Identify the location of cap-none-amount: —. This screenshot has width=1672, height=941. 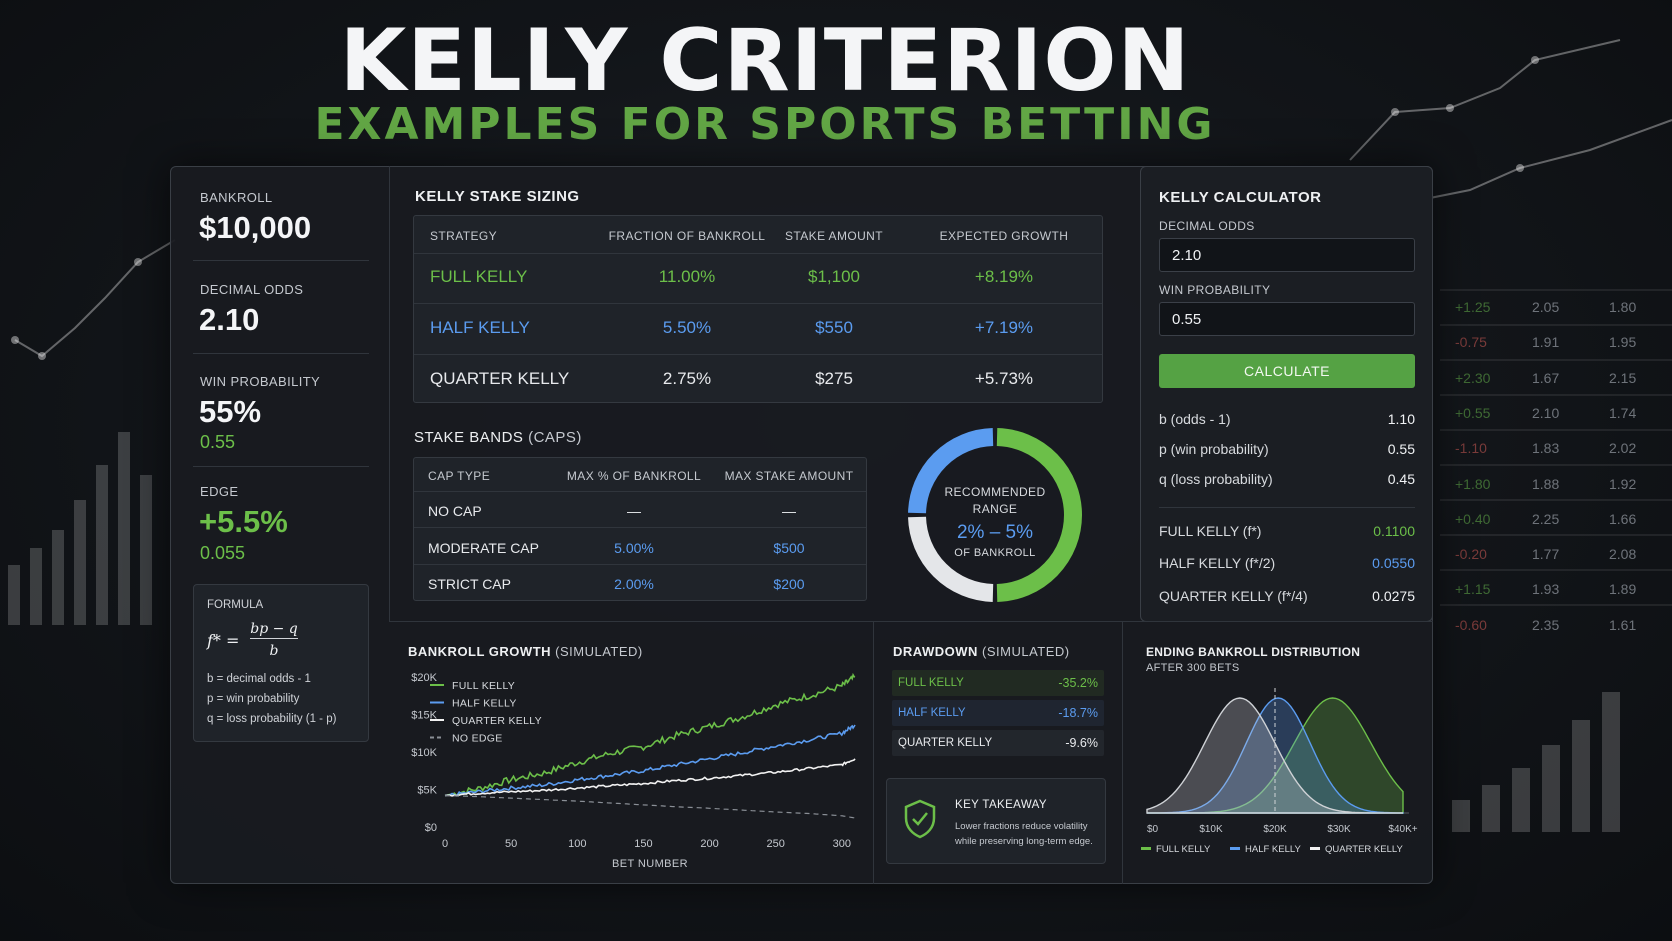
(789, 511).